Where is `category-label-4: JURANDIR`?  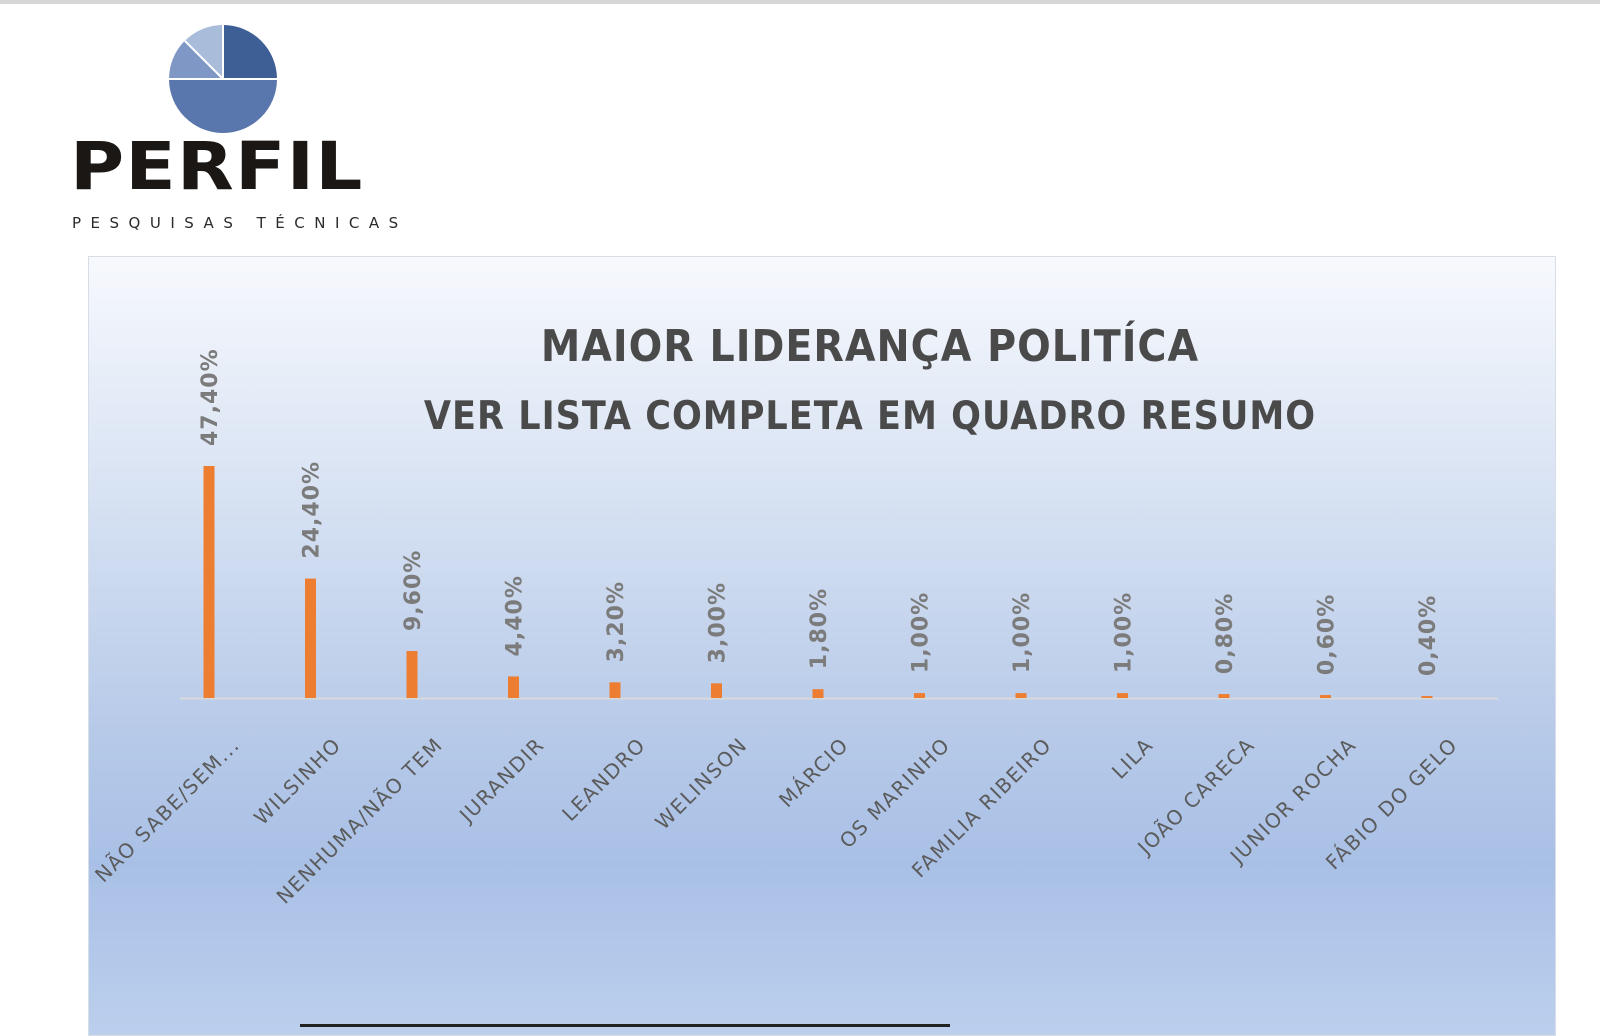
category-label-4: JURANDIR is located at coordinates (501, 781).